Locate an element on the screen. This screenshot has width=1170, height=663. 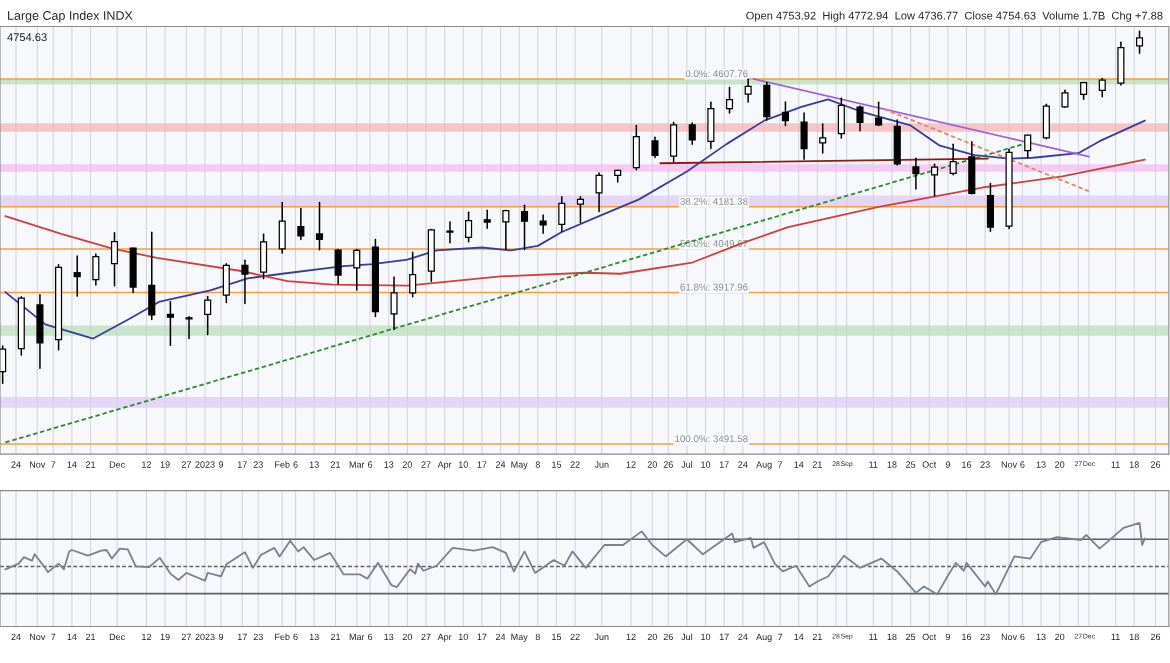
x-tick-label: 14 is located at coordinates (72, 464).